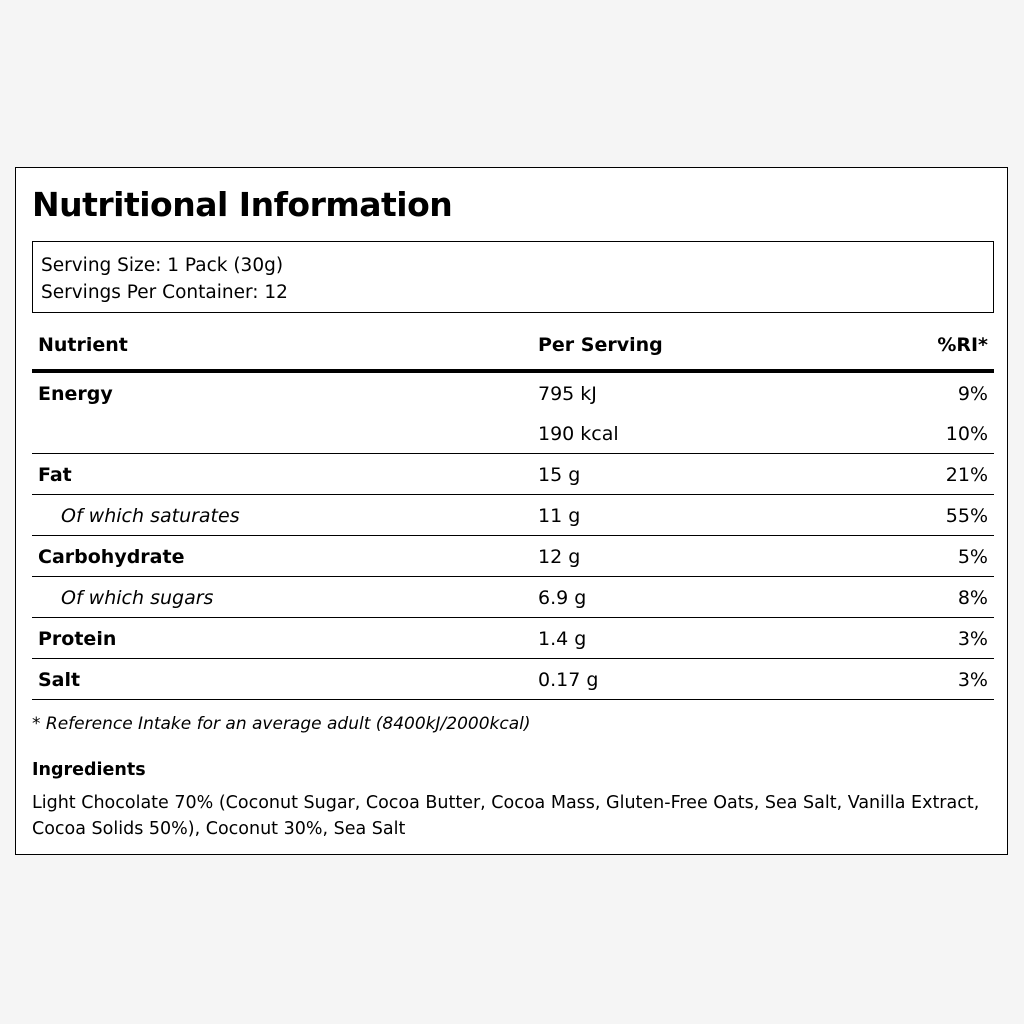 The height and width of the screenshot is (1024, 1024). What do you see at coordinates (513, 474) in the screenshot?
I see `table-row: Fat 15 g 21%` at bounding box center [513, 474].